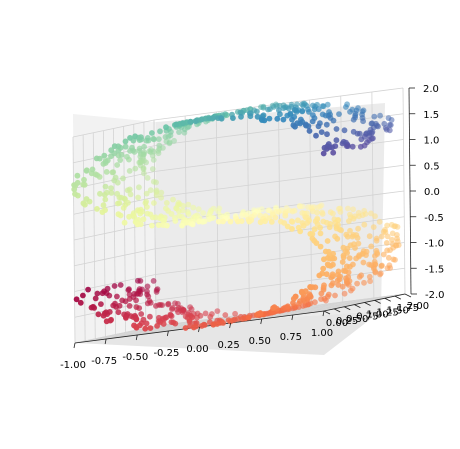  What do you see at coordinates (367, 317) in the screenshot?
I see `y-tick-label: 0.75` at bounding box center [367, 317].